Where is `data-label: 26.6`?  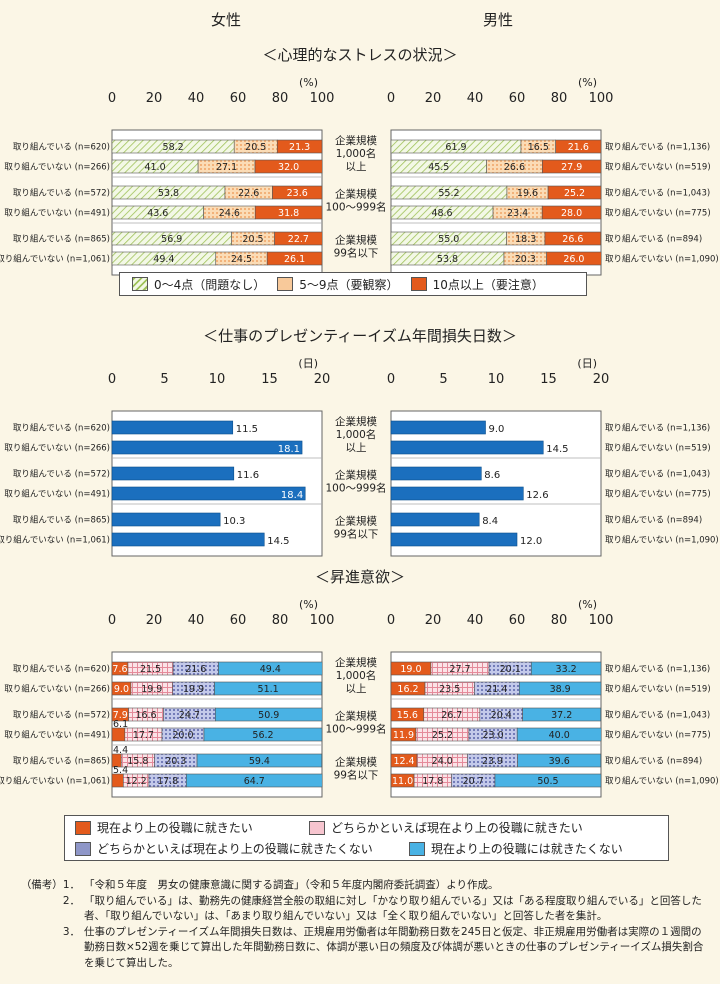 data-label: 26.6 is located at coordinates (572, 239).